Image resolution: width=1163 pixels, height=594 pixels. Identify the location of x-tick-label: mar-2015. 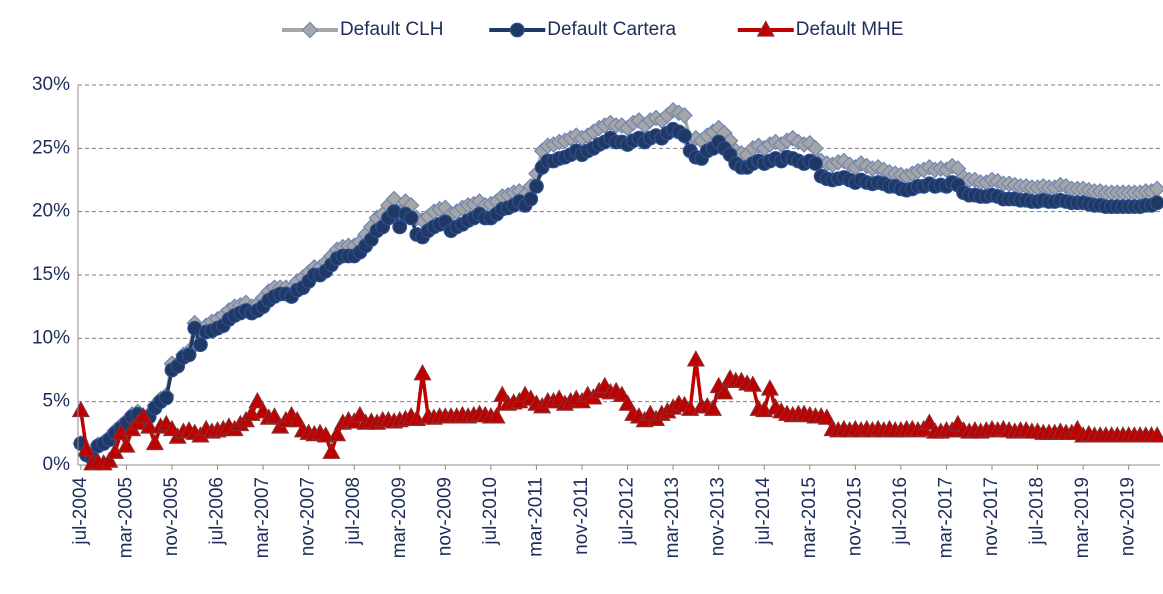
(809, 517).